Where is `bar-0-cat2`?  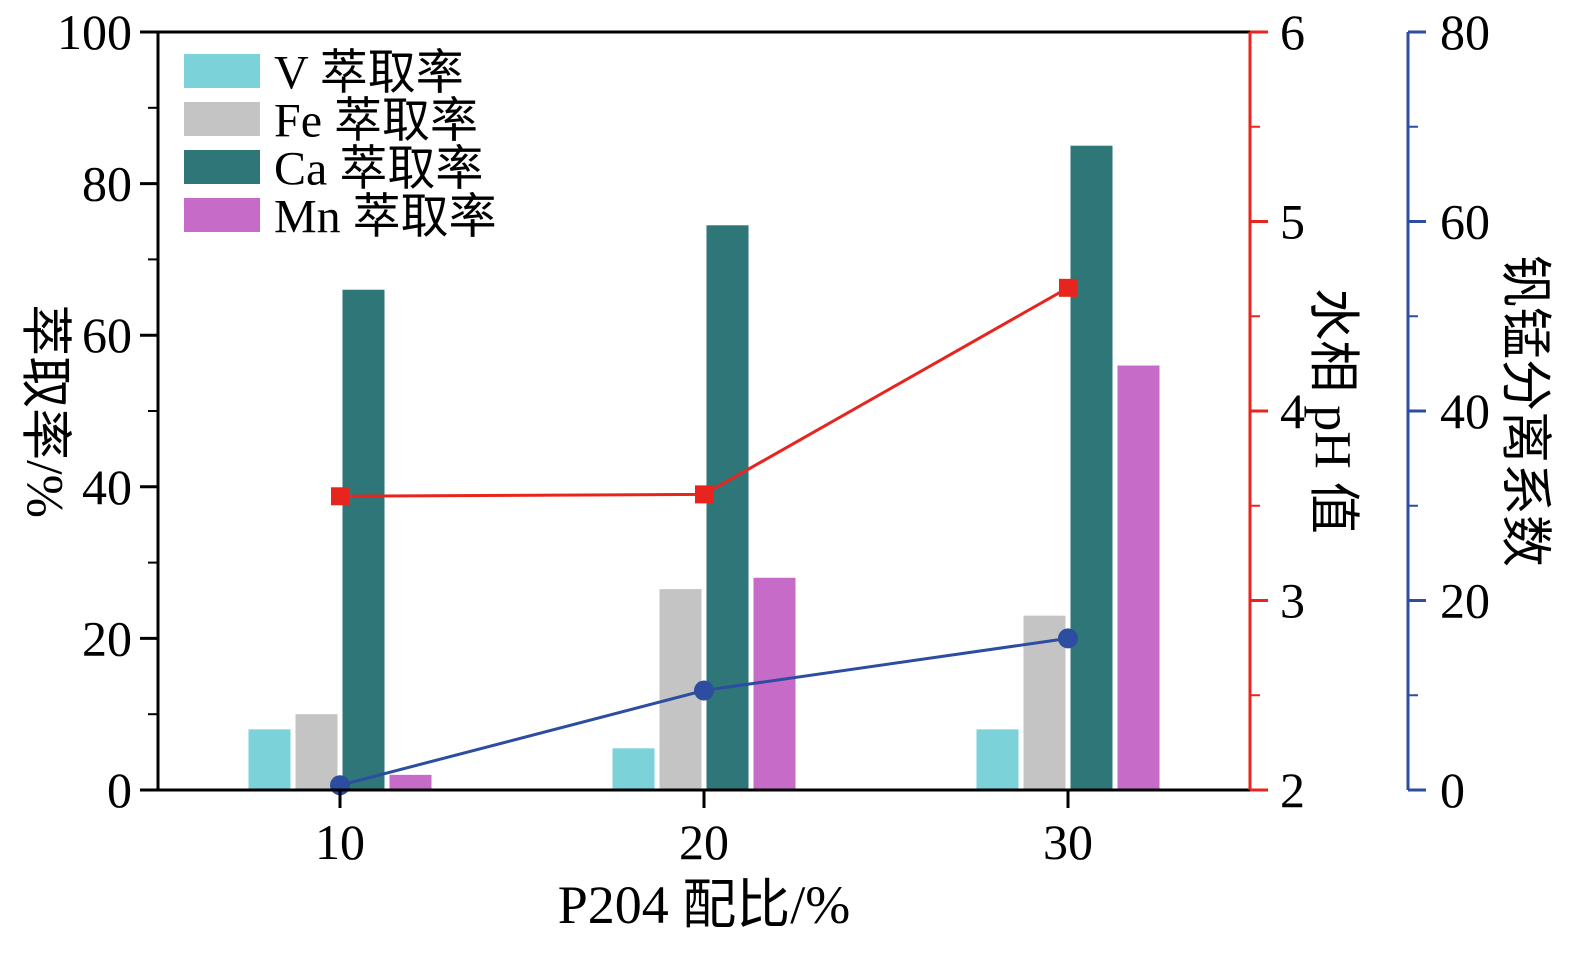 bar-0-cat2 is located at coordinates (997, 759).